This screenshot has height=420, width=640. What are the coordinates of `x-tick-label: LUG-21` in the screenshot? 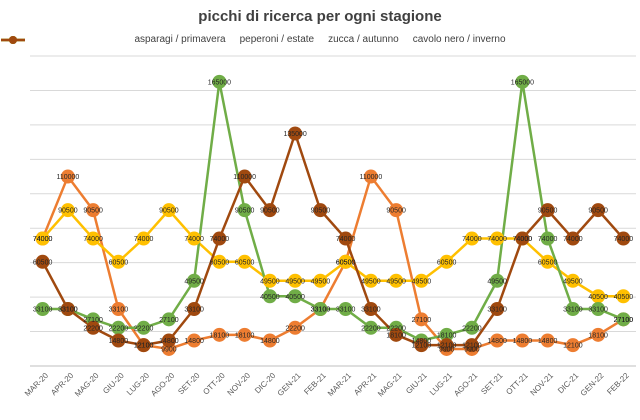 It's located at (441, 384).